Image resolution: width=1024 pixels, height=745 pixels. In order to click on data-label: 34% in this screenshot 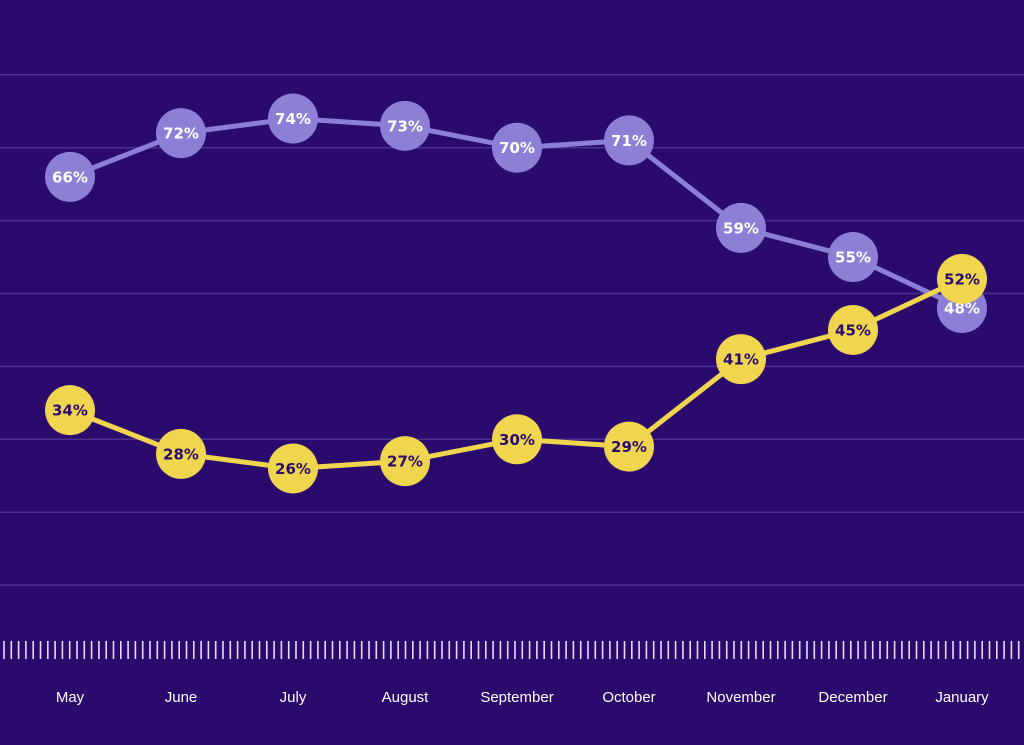, I will do `click(70, 411)`.